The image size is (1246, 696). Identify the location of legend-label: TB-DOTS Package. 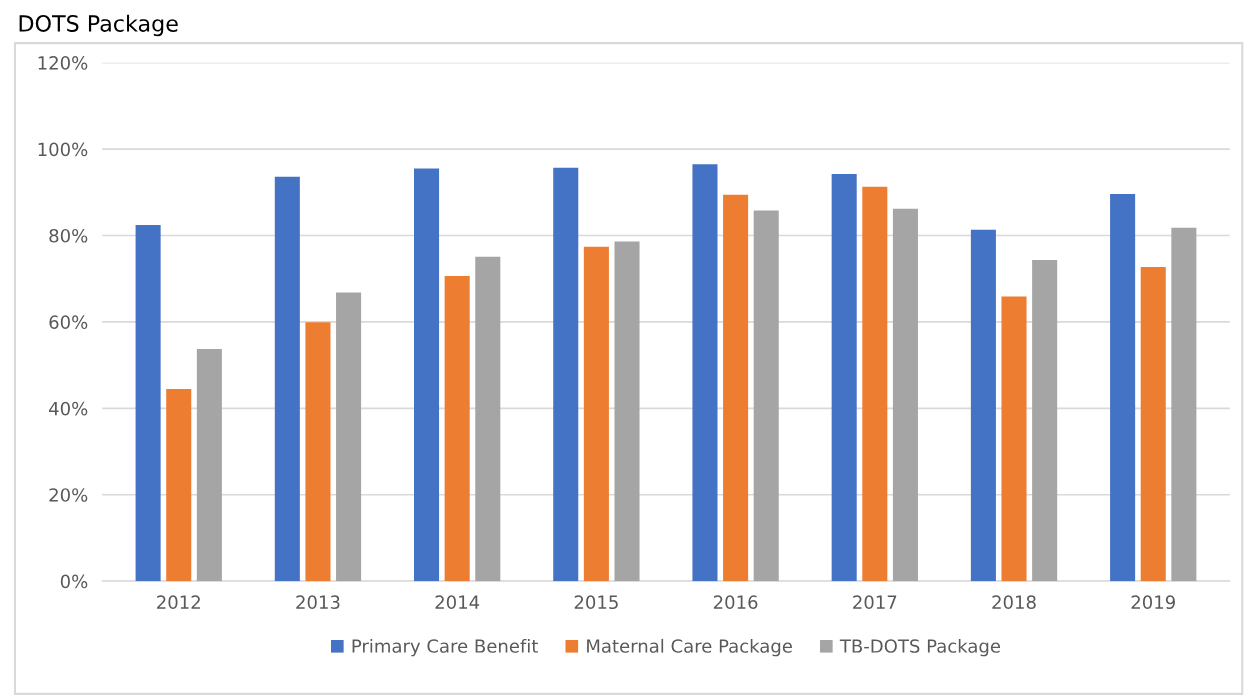
(920, 647).